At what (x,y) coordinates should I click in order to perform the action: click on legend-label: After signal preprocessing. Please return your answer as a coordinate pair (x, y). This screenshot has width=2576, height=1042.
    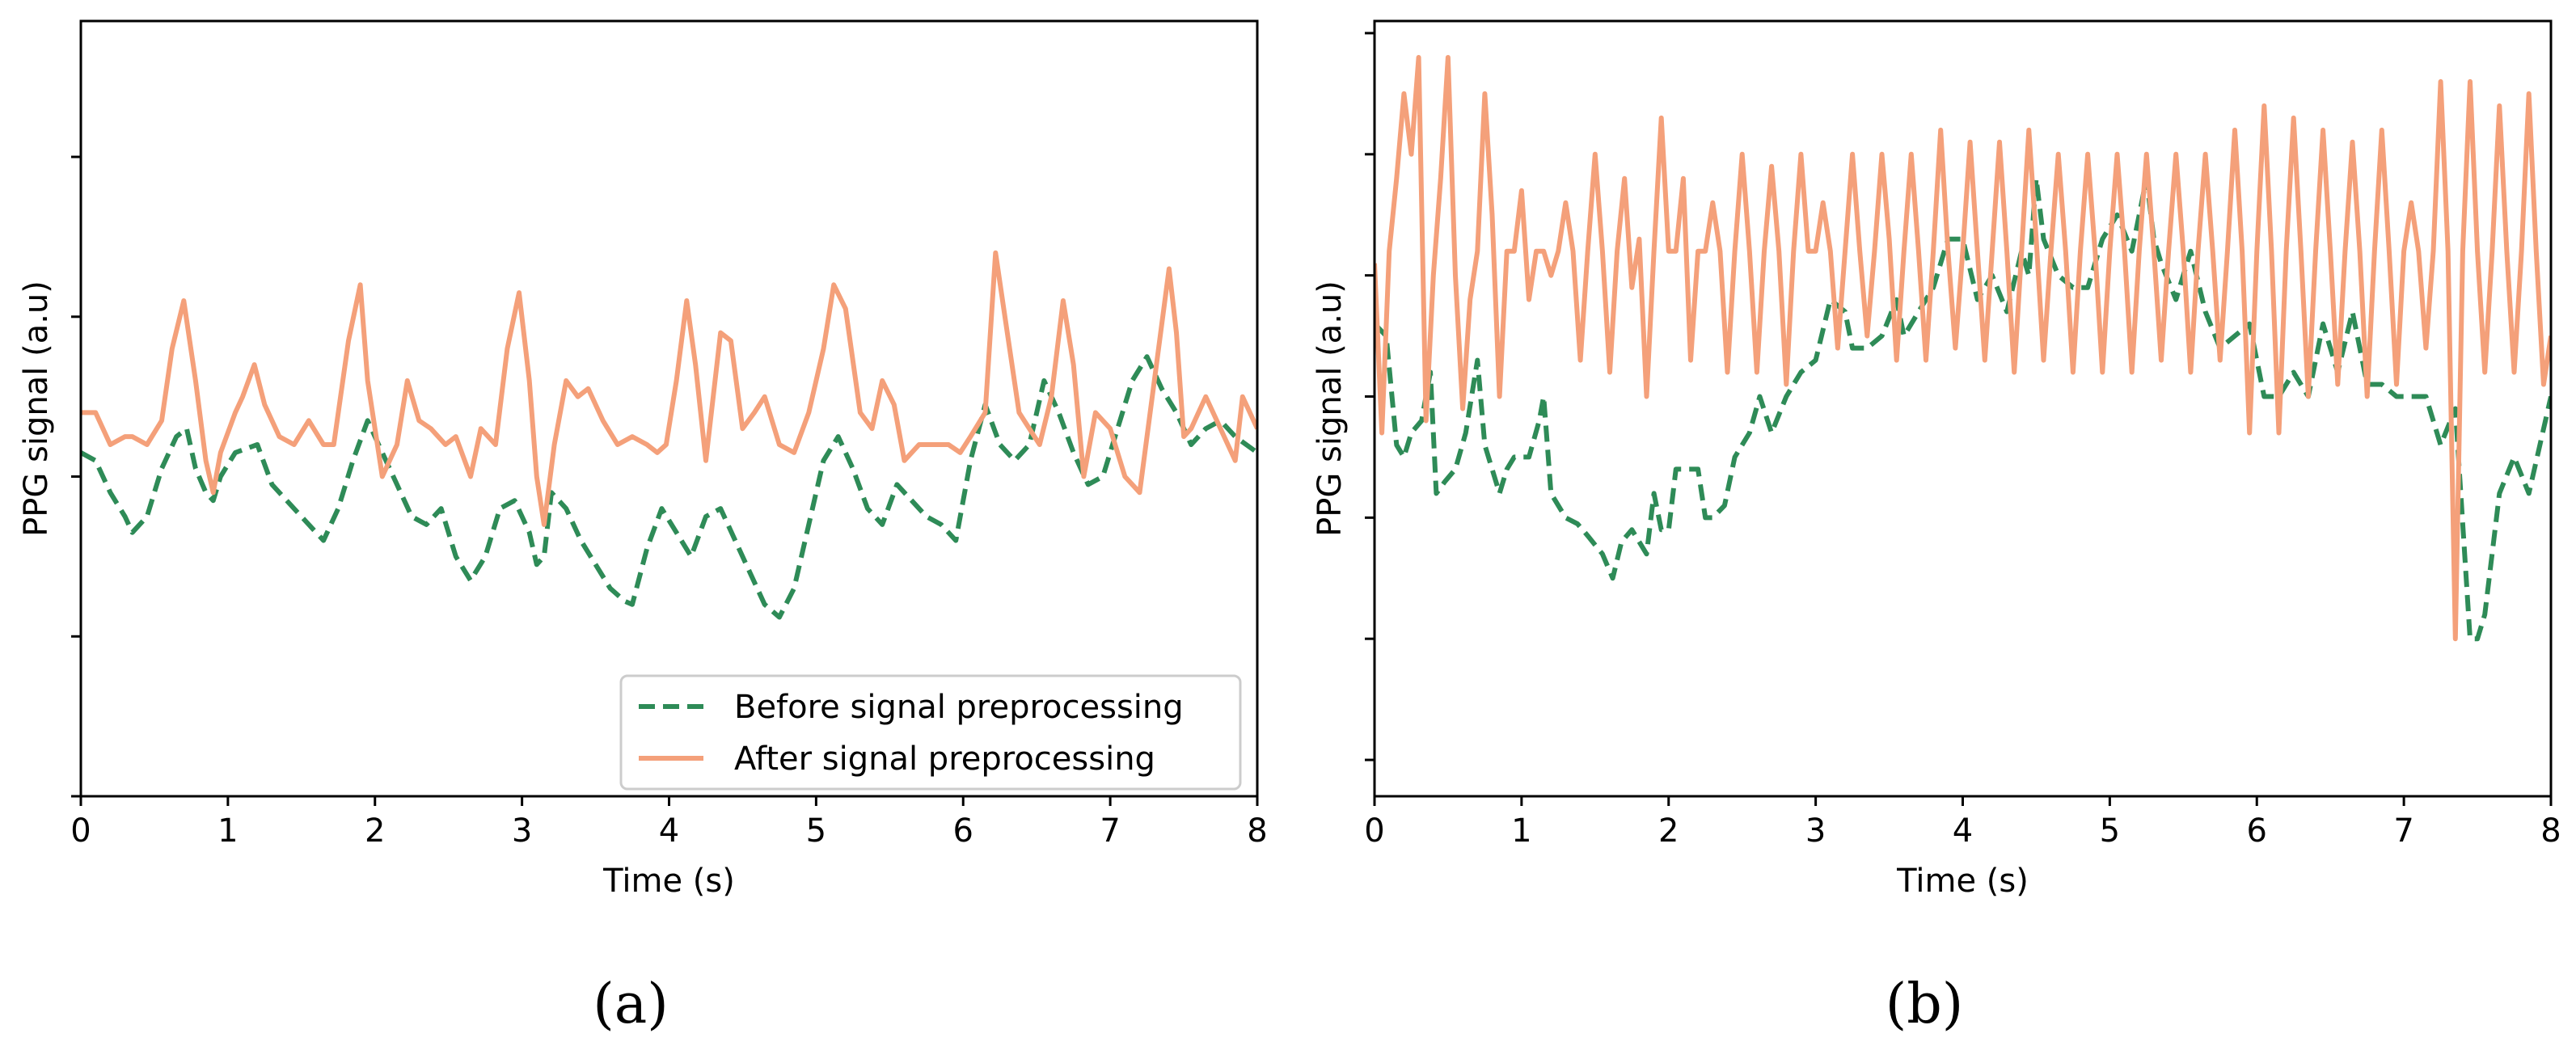
    Looking at the image, I should click on (944, 759).